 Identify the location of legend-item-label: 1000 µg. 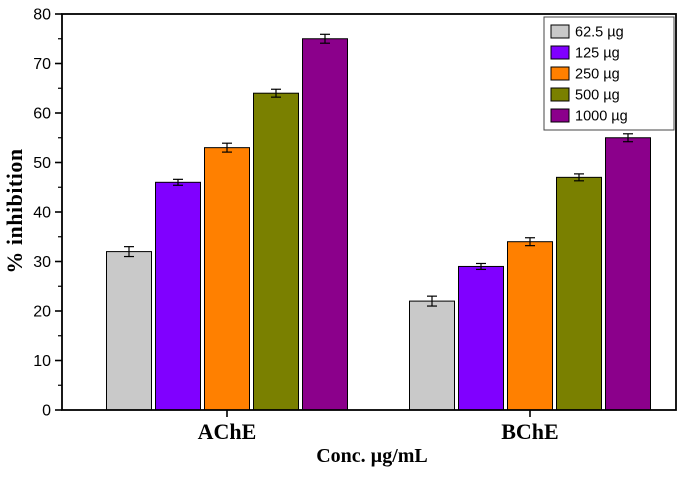
(601, 117).